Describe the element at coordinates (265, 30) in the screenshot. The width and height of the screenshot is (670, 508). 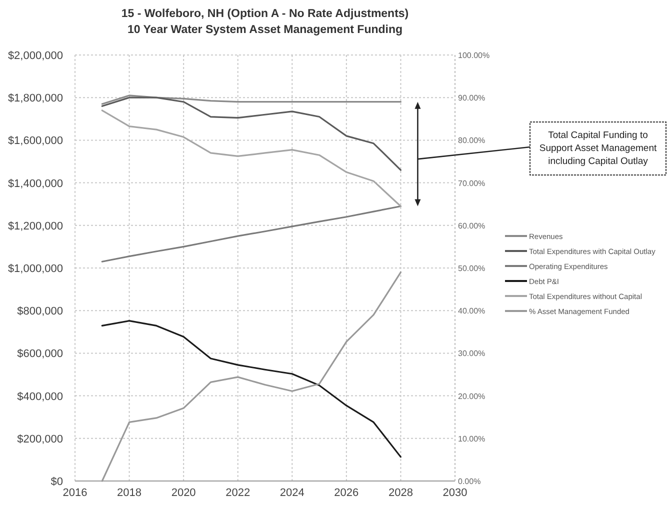
I see `chart-subtitle: 10 Year Water System Asset Management Funding` at that location.